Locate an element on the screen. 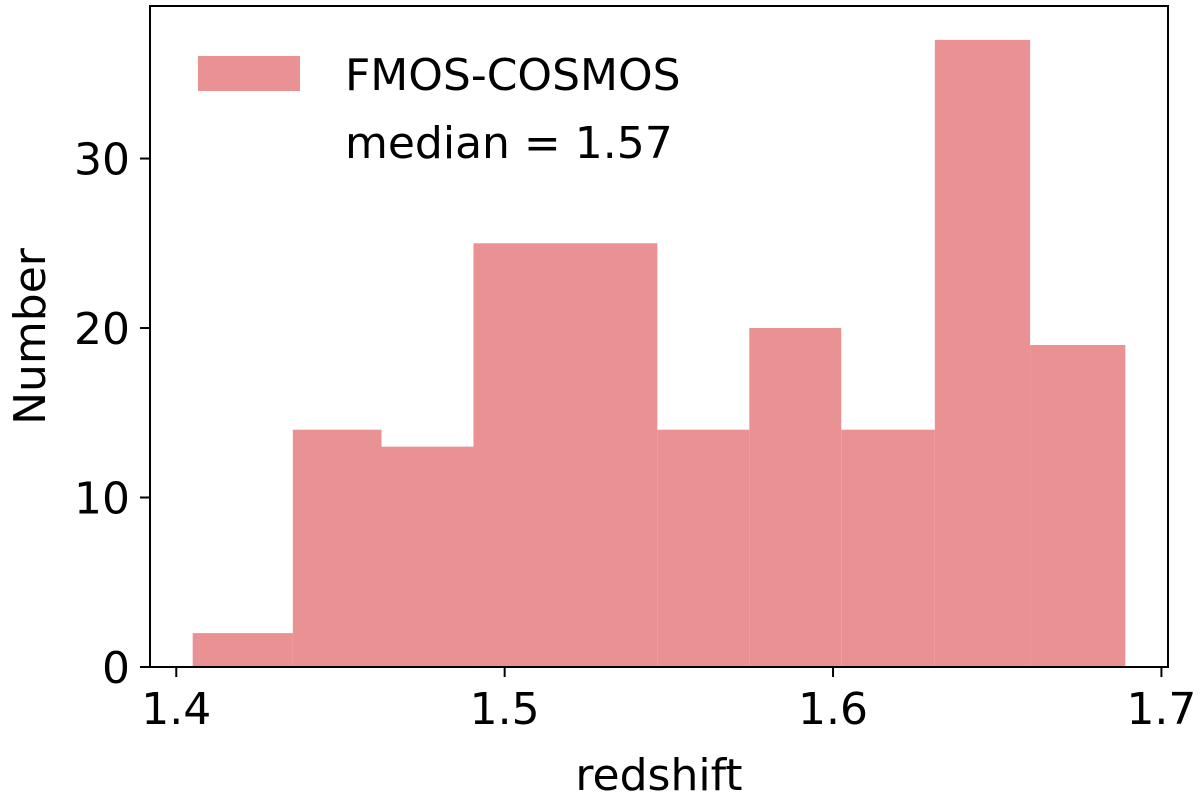 The height and width of the screenshot is (799, 1200). x-tick-label: 1.4 is located at coordinates (176, 709).